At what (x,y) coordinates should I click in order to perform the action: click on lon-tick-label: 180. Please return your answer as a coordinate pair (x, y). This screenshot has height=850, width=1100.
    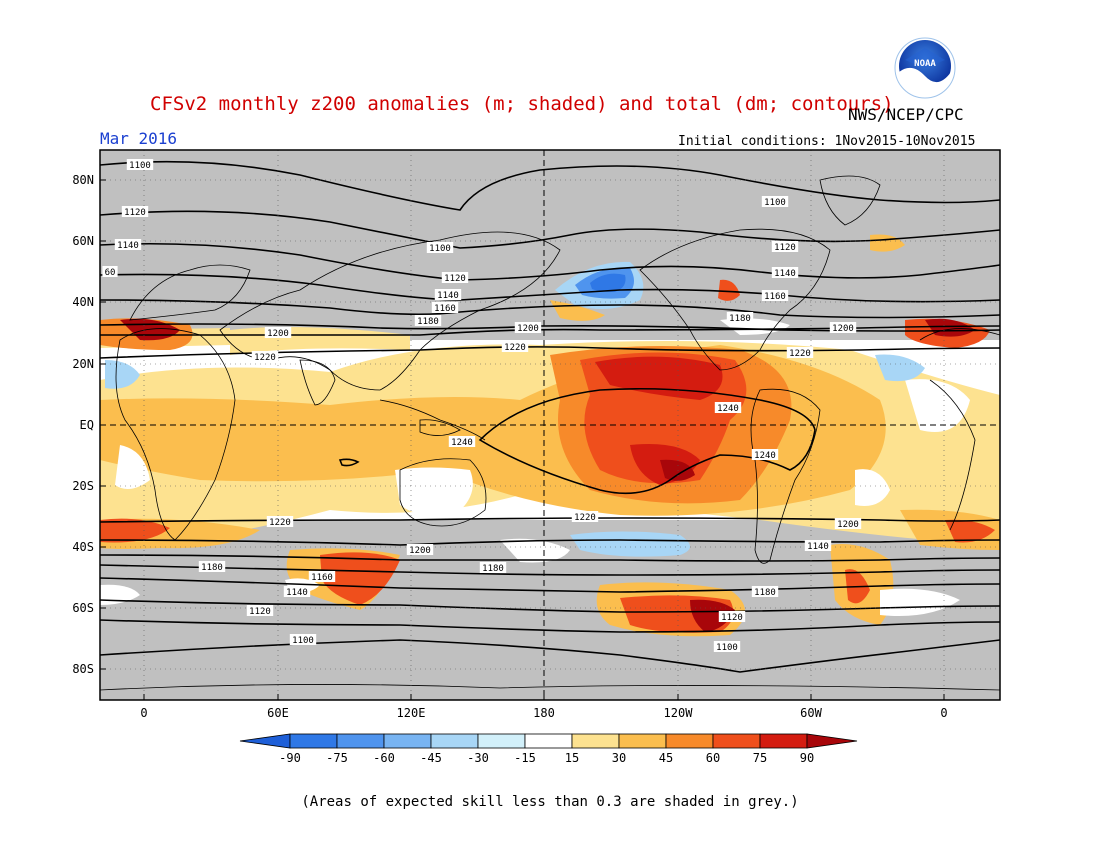
    Looking at the image, I should click on (544, 713).